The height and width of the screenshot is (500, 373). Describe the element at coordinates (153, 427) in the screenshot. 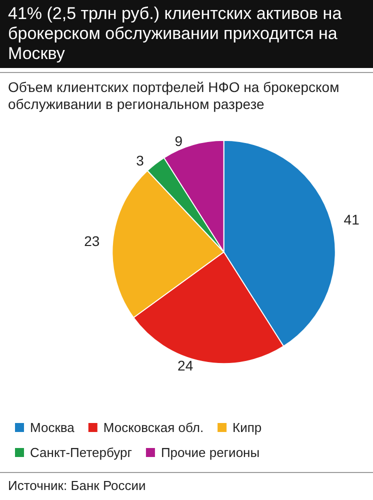

I see `legend-label: Московская обл.` at that location.